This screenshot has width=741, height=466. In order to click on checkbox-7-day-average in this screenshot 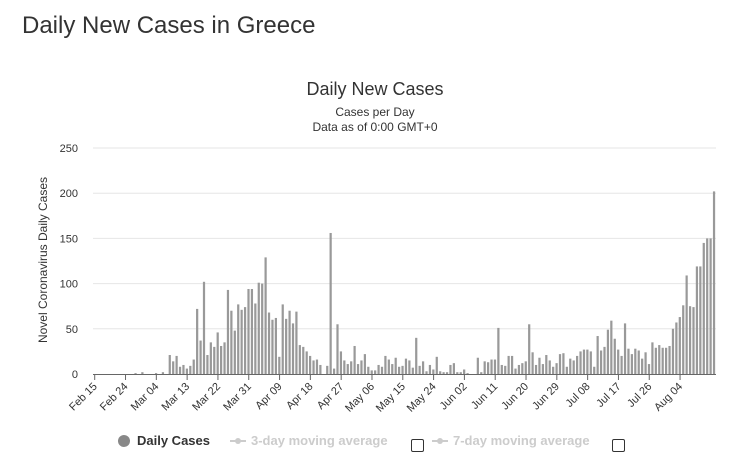, I will do `click(618, 445)`.